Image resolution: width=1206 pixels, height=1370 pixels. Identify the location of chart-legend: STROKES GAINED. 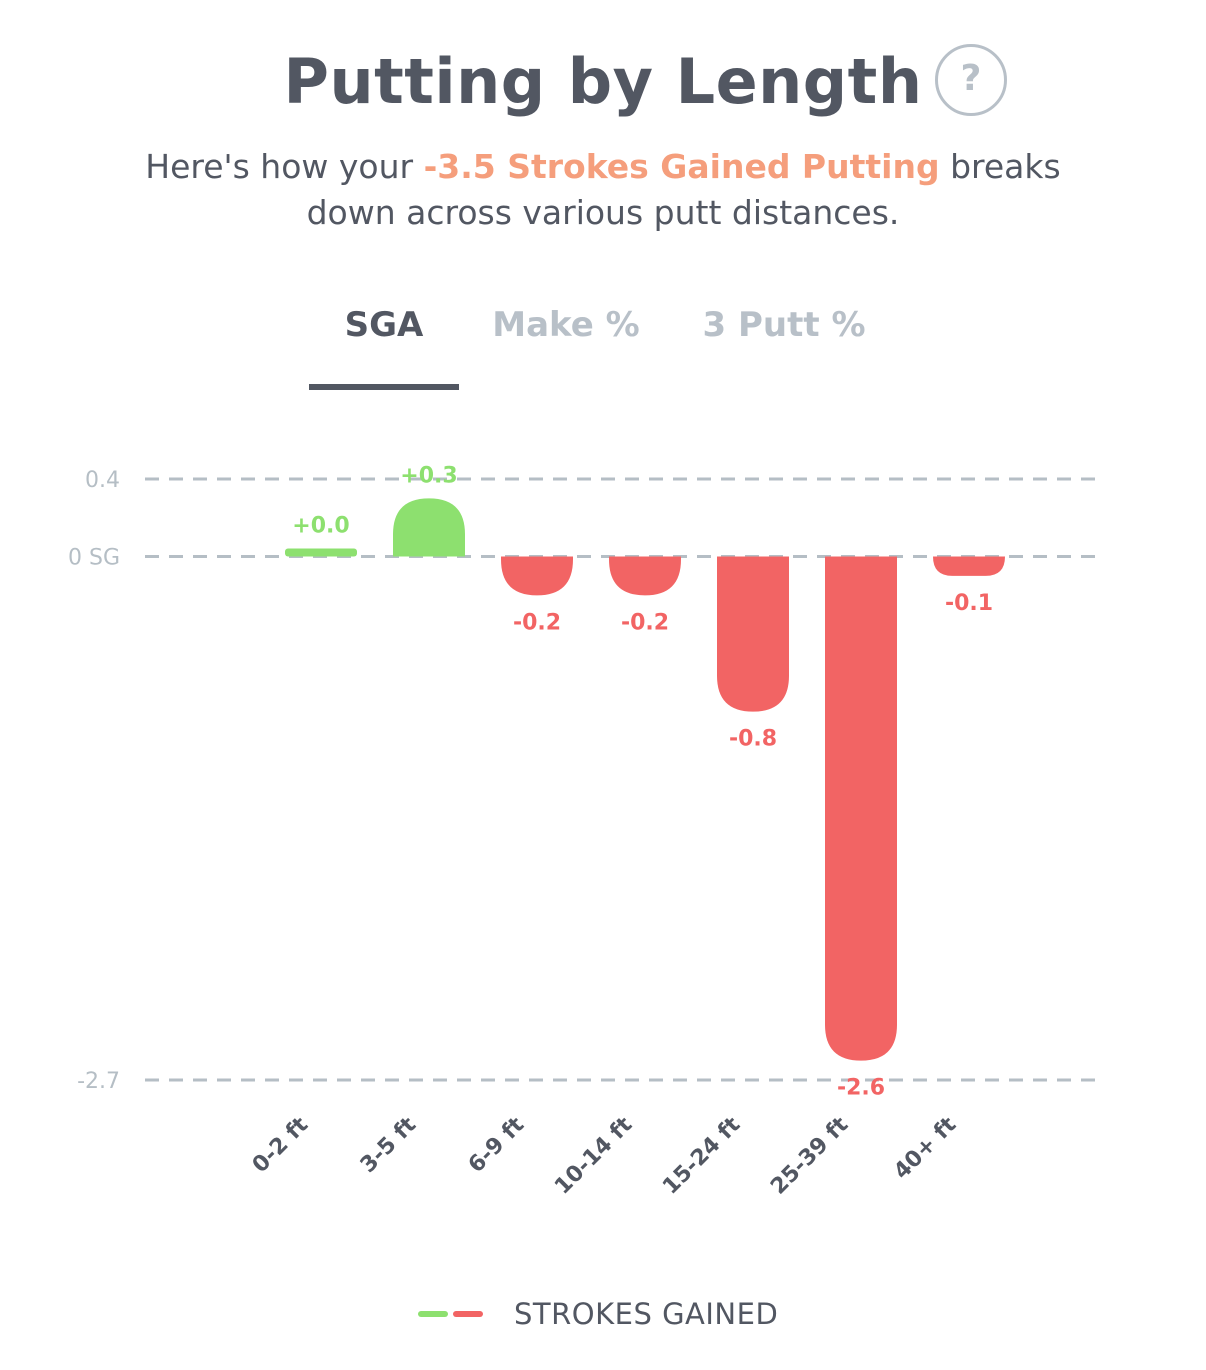
(603, 1314).